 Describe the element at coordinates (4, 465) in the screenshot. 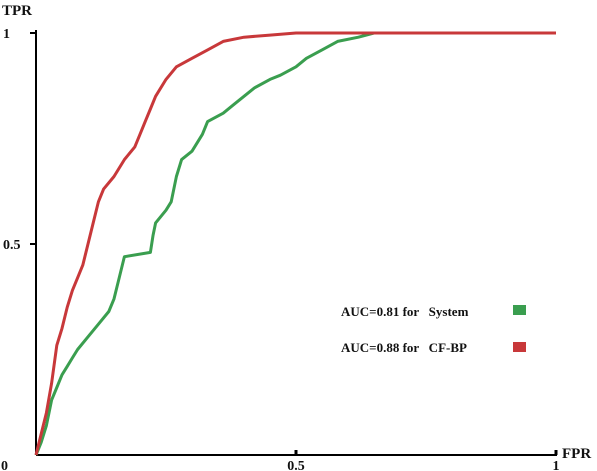

I see `x-tick-label: 0` at that location.